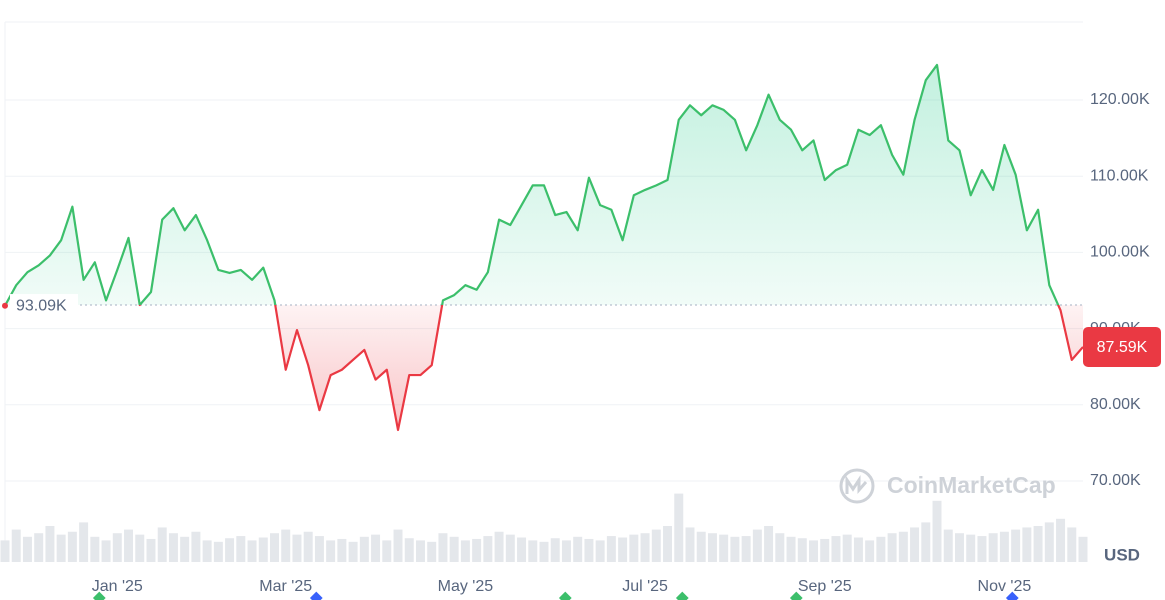  Describe the element at coordinates (971, 485) in the screenshot. I see `watermark-text: CoinMarketCap` at that location.